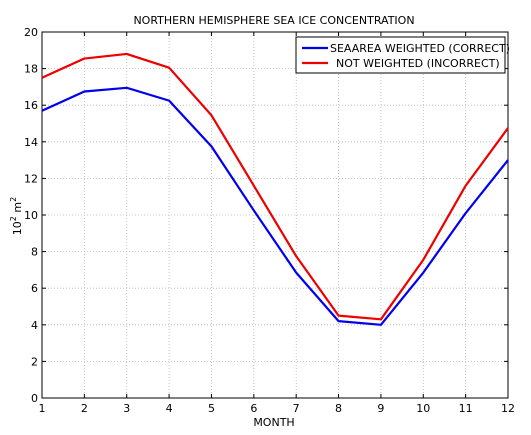 Image resolution: width=531 pixels, height=435 pixels. What do you see at coordinates (338, 408) in the screenshot?
I see `x-tick-label: 8` at bounding box center [338, 408].